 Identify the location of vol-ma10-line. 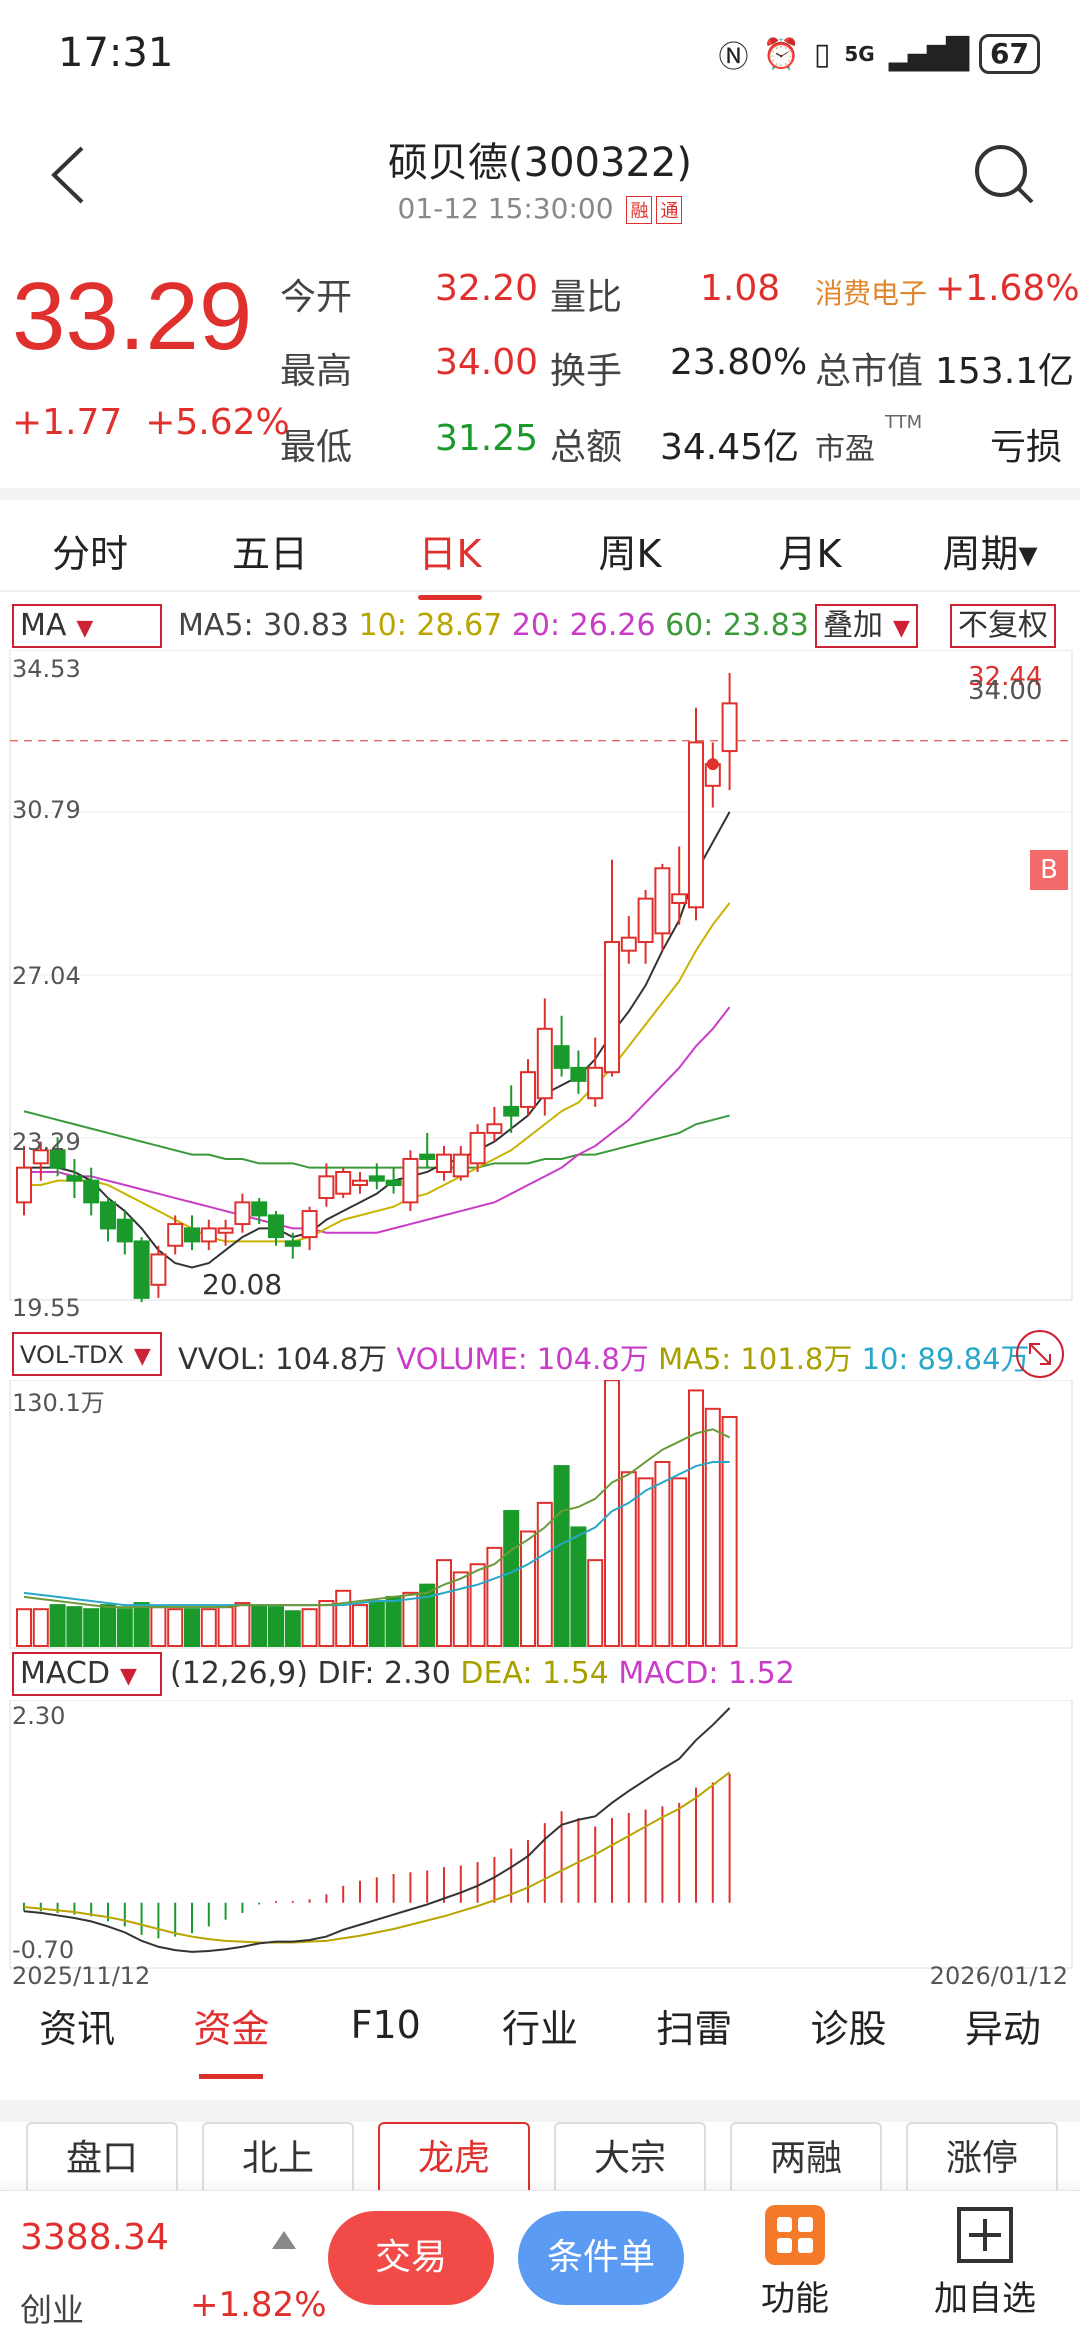
(376, 1533).